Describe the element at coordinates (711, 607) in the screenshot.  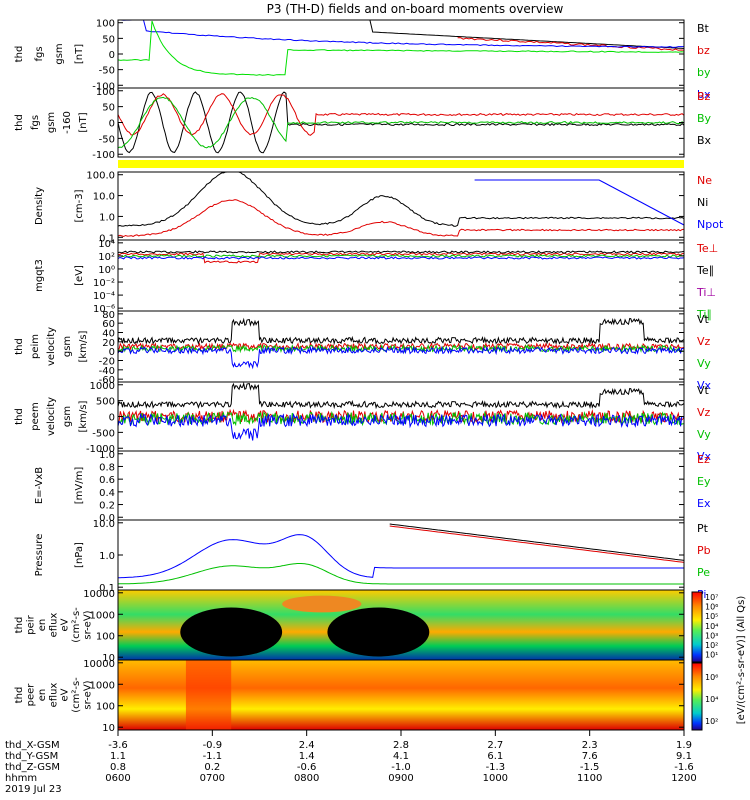
I see `colorbar-tick: 10⁶` at that location.